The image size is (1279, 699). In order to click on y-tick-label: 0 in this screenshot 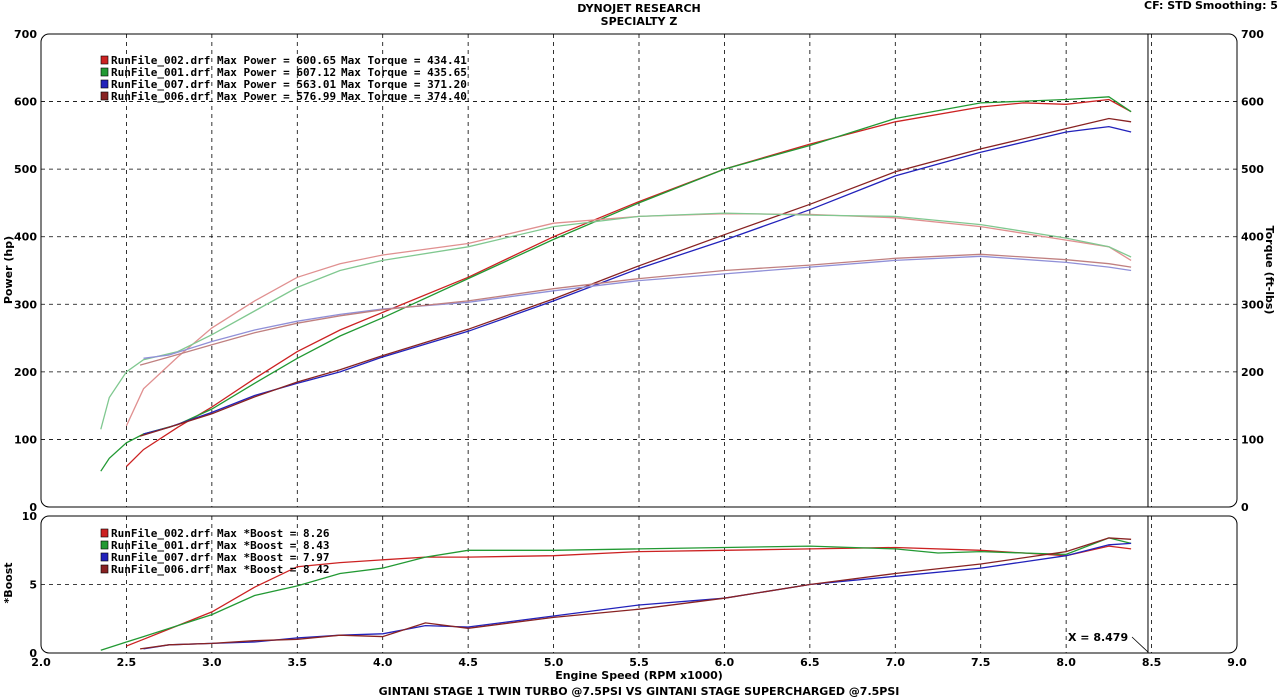, I will do `click(33, 507)`.